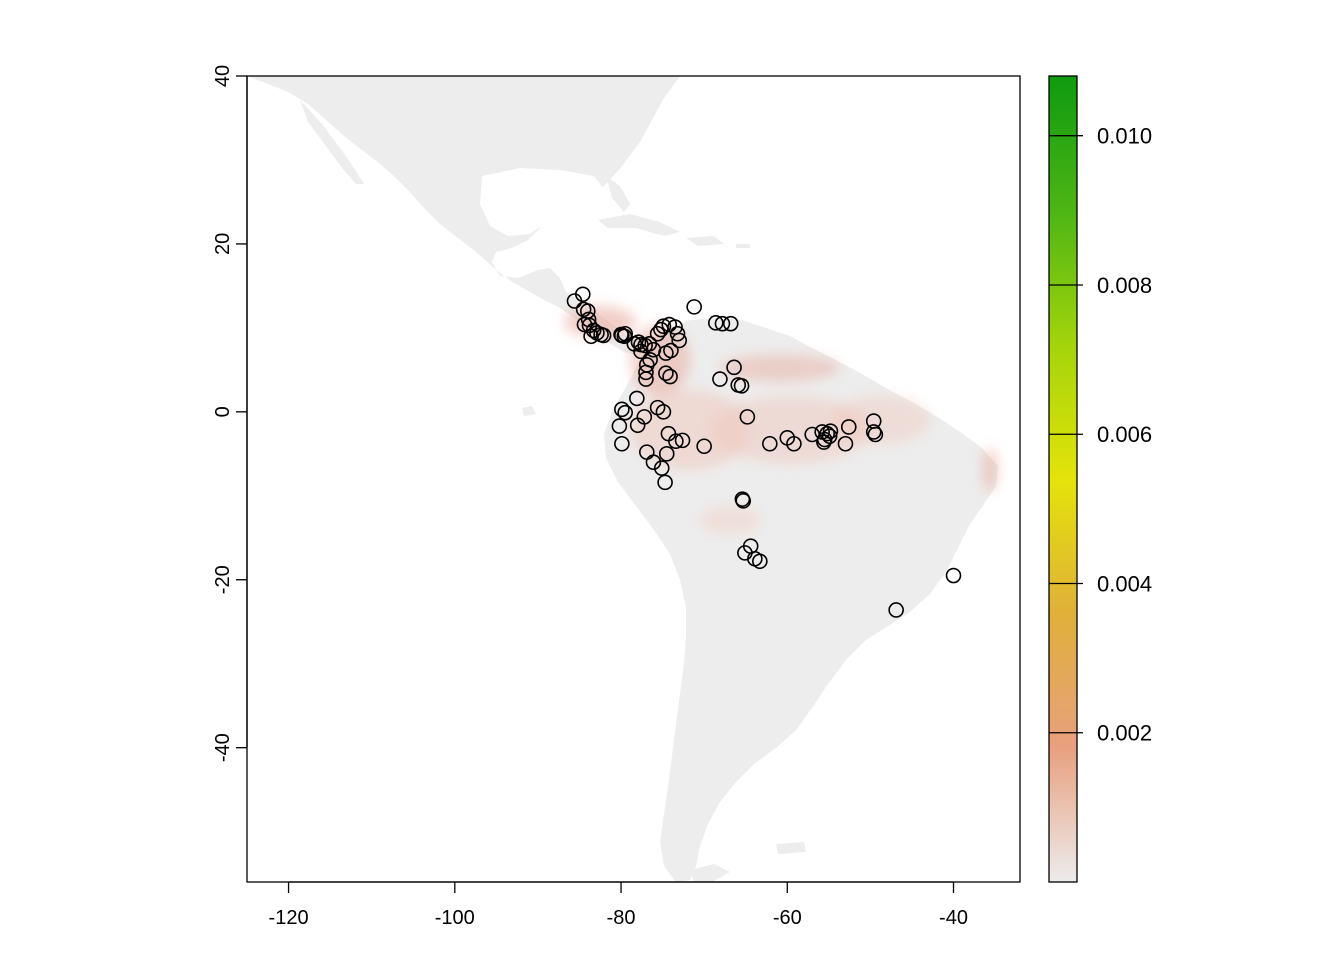  I want to click on cuba, so click(639, 225).